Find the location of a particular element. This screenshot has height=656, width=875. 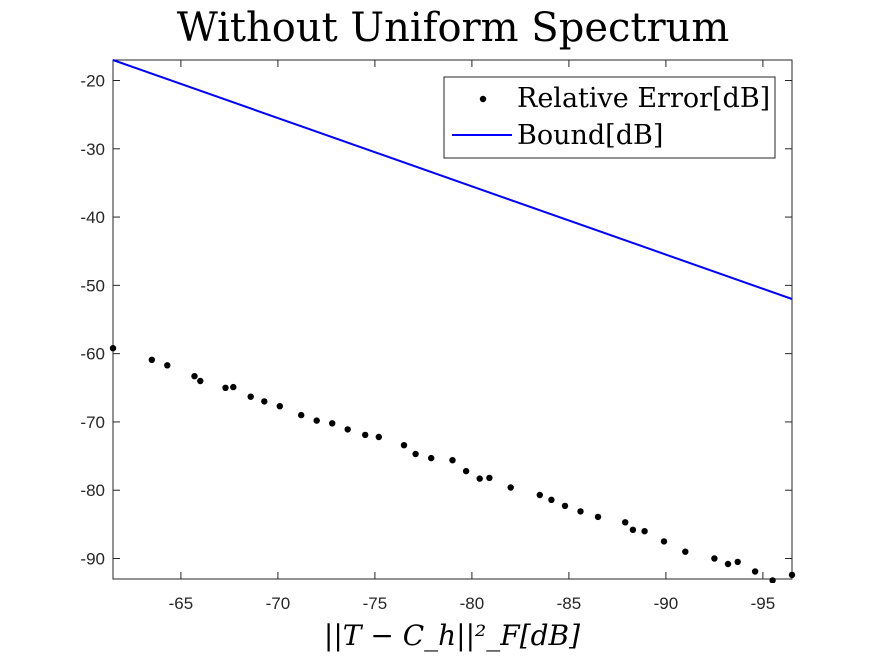

x-tick-label: -65 is located at coordinates (181, 603).